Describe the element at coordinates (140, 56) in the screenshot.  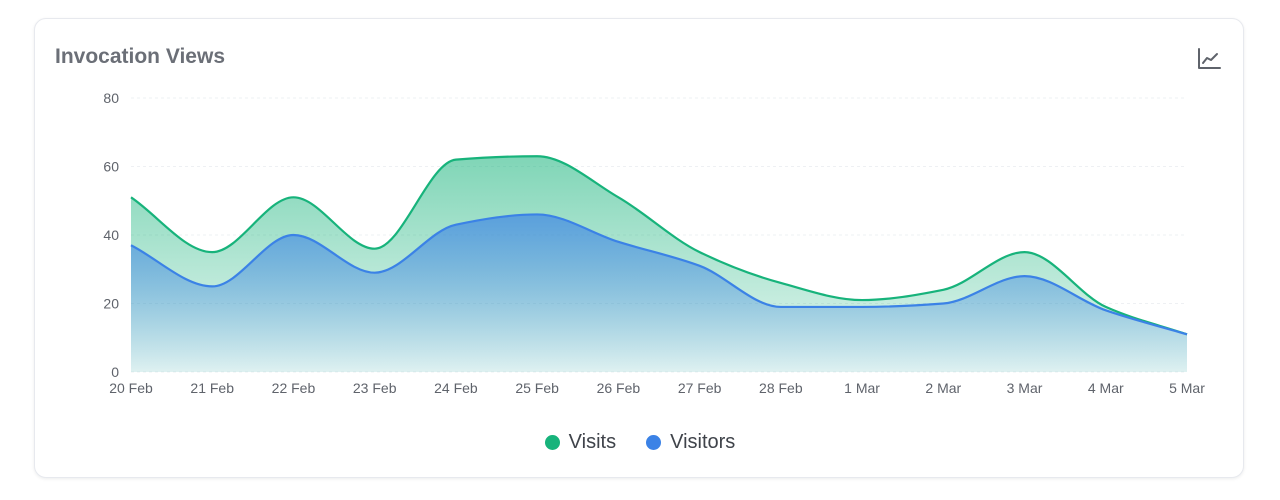
I see `chart-title: Invocation Views` at that location.